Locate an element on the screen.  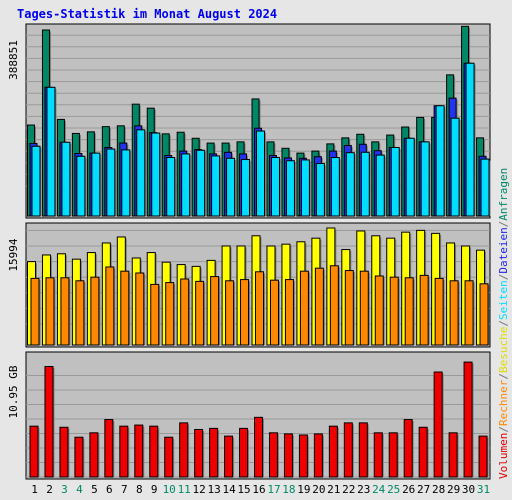
legend-entry: Volumen is located at coordinates (503, 455).